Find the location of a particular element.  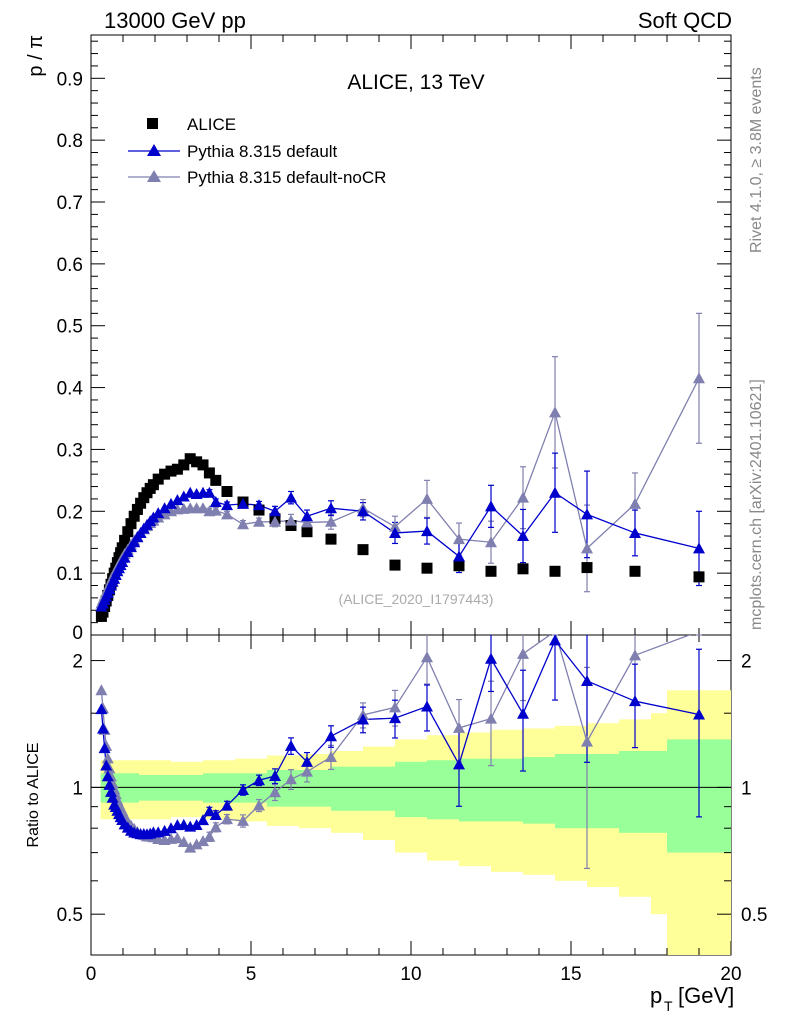

legend-marker-alice is located at coordinates (152, 123).